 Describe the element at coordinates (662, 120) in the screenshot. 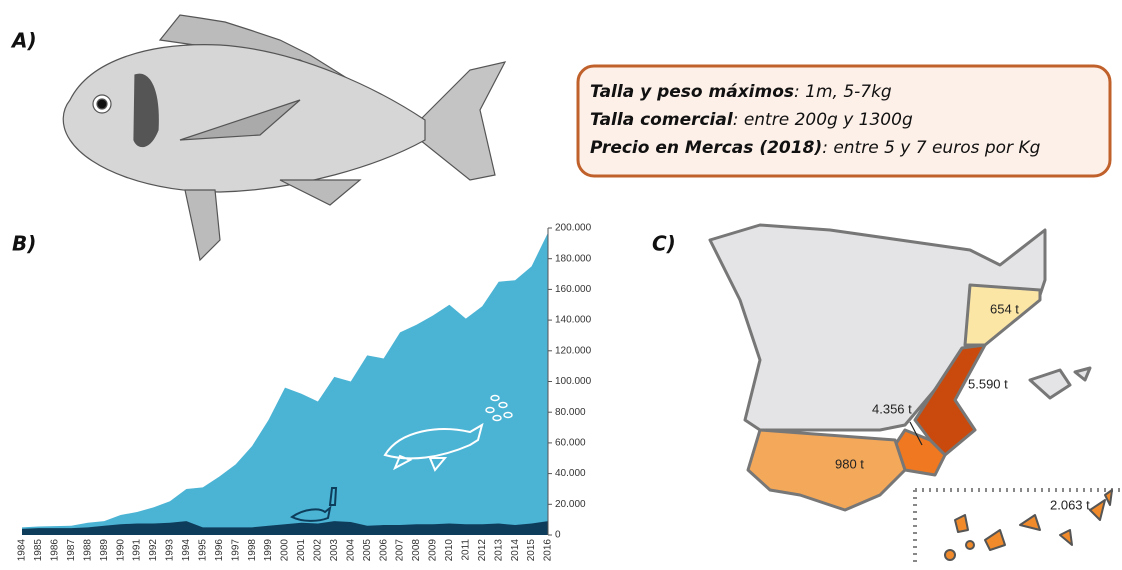

I see `info-key: Talla comercial` at that location.